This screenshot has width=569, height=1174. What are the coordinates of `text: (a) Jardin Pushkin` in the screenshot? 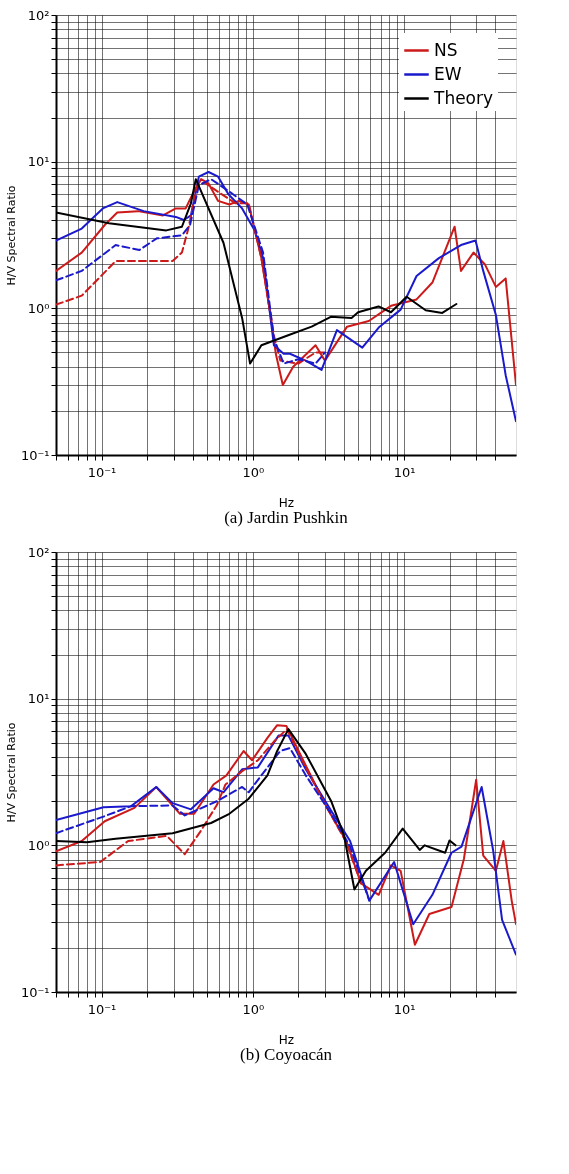 It's located at (286, 517).